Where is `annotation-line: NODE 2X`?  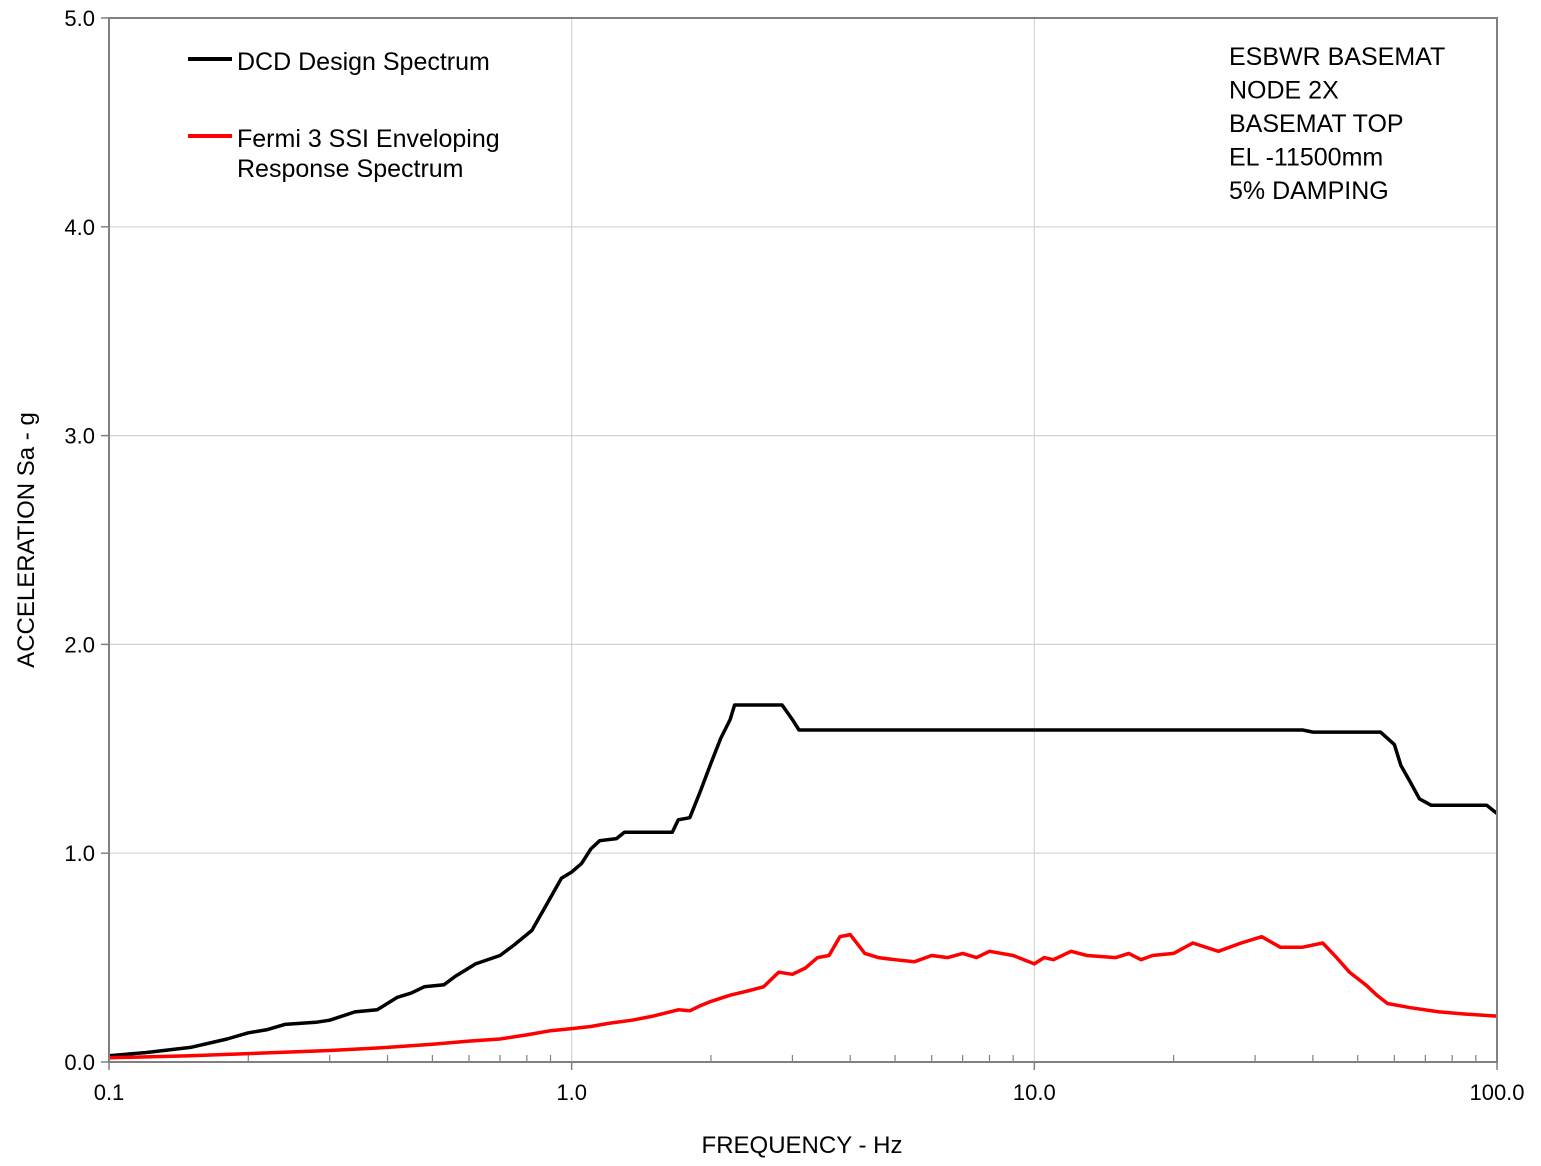
annotation-line: NODE 2X is located at coordinates (1284, 91).